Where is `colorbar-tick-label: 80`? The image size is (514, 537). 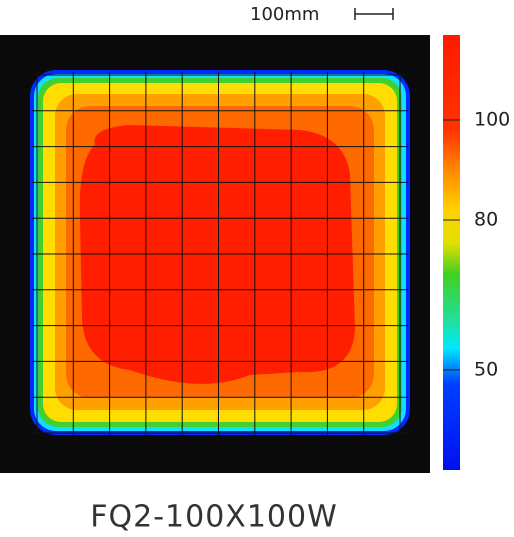
colorbar-tick-label: 80 is located at coordinates (486, 220).